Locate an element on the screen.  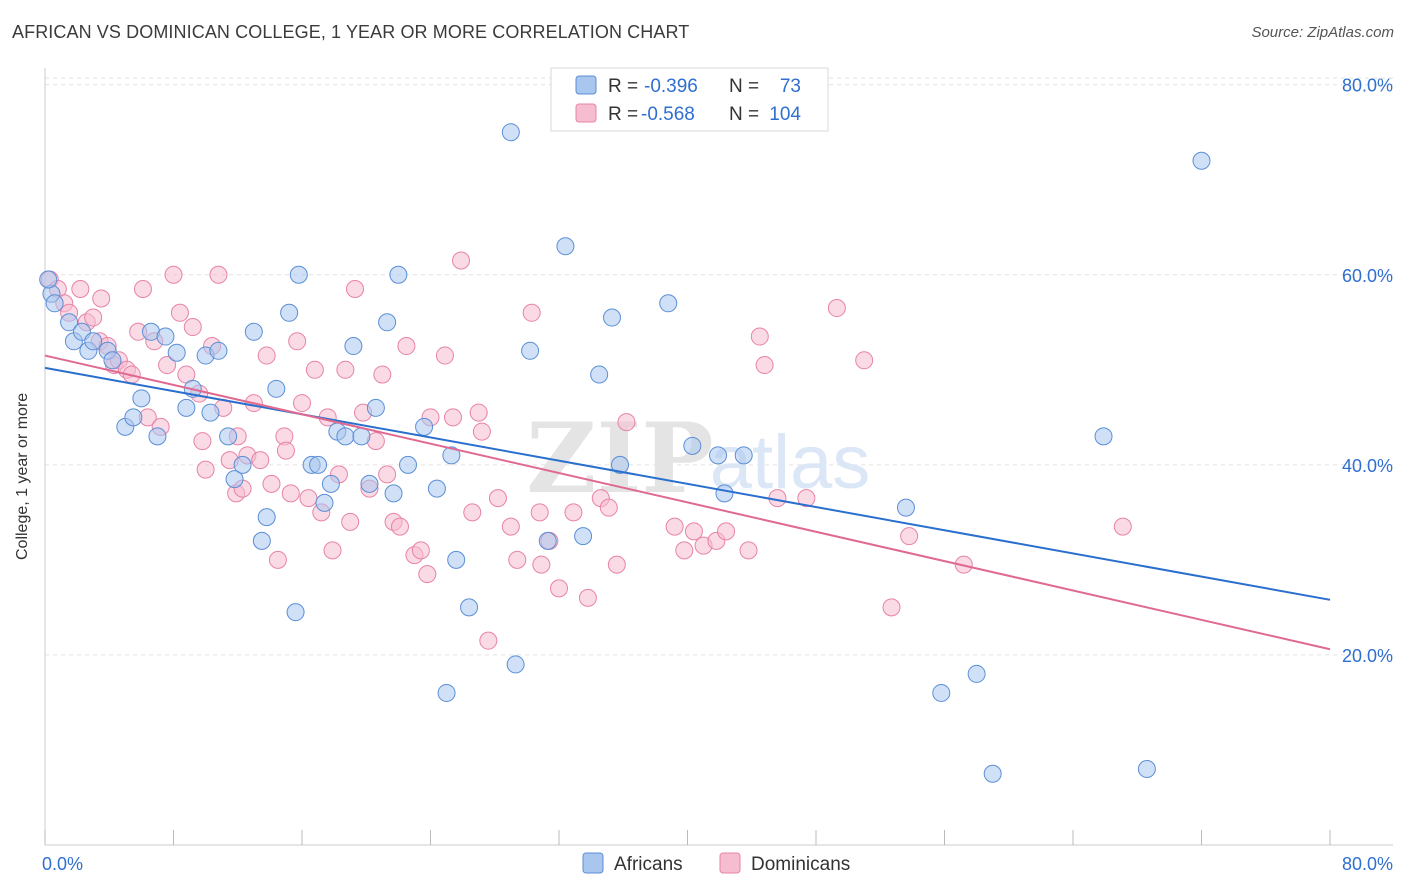
stats-n-value: 104 is located at coordinates (785, 114).